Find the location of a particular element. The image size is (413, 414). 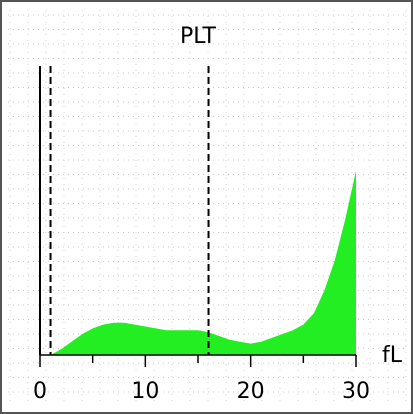

x-tick-label: 10 is located at coordinates (145, 391).